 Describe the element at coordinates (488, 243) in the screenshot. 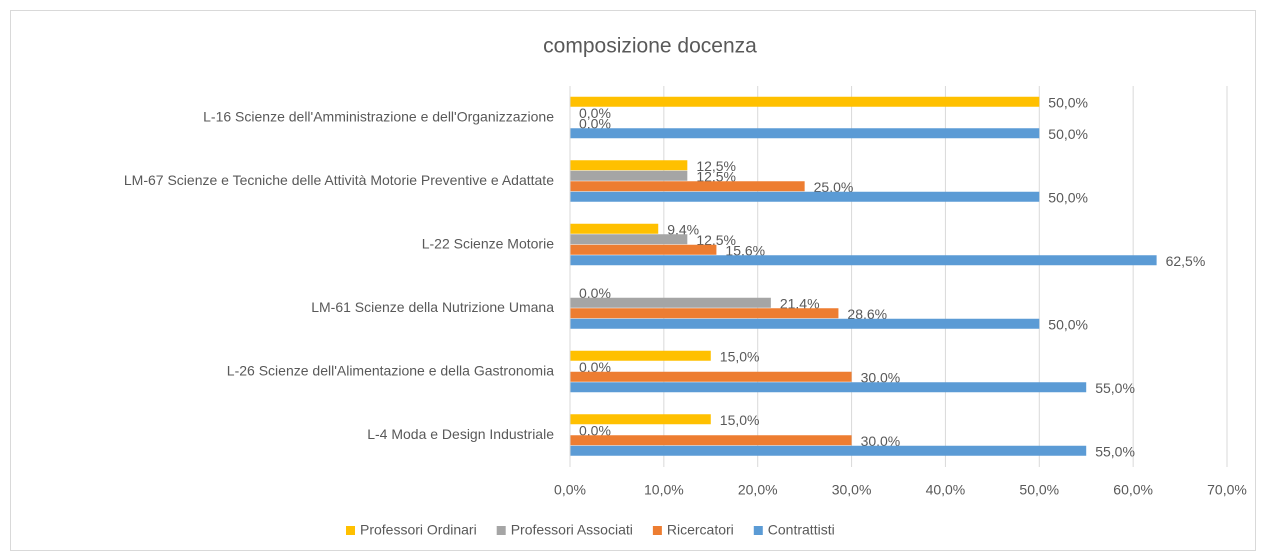

I see `y-tick-label: L-22 Scienze Motorie` at that location.